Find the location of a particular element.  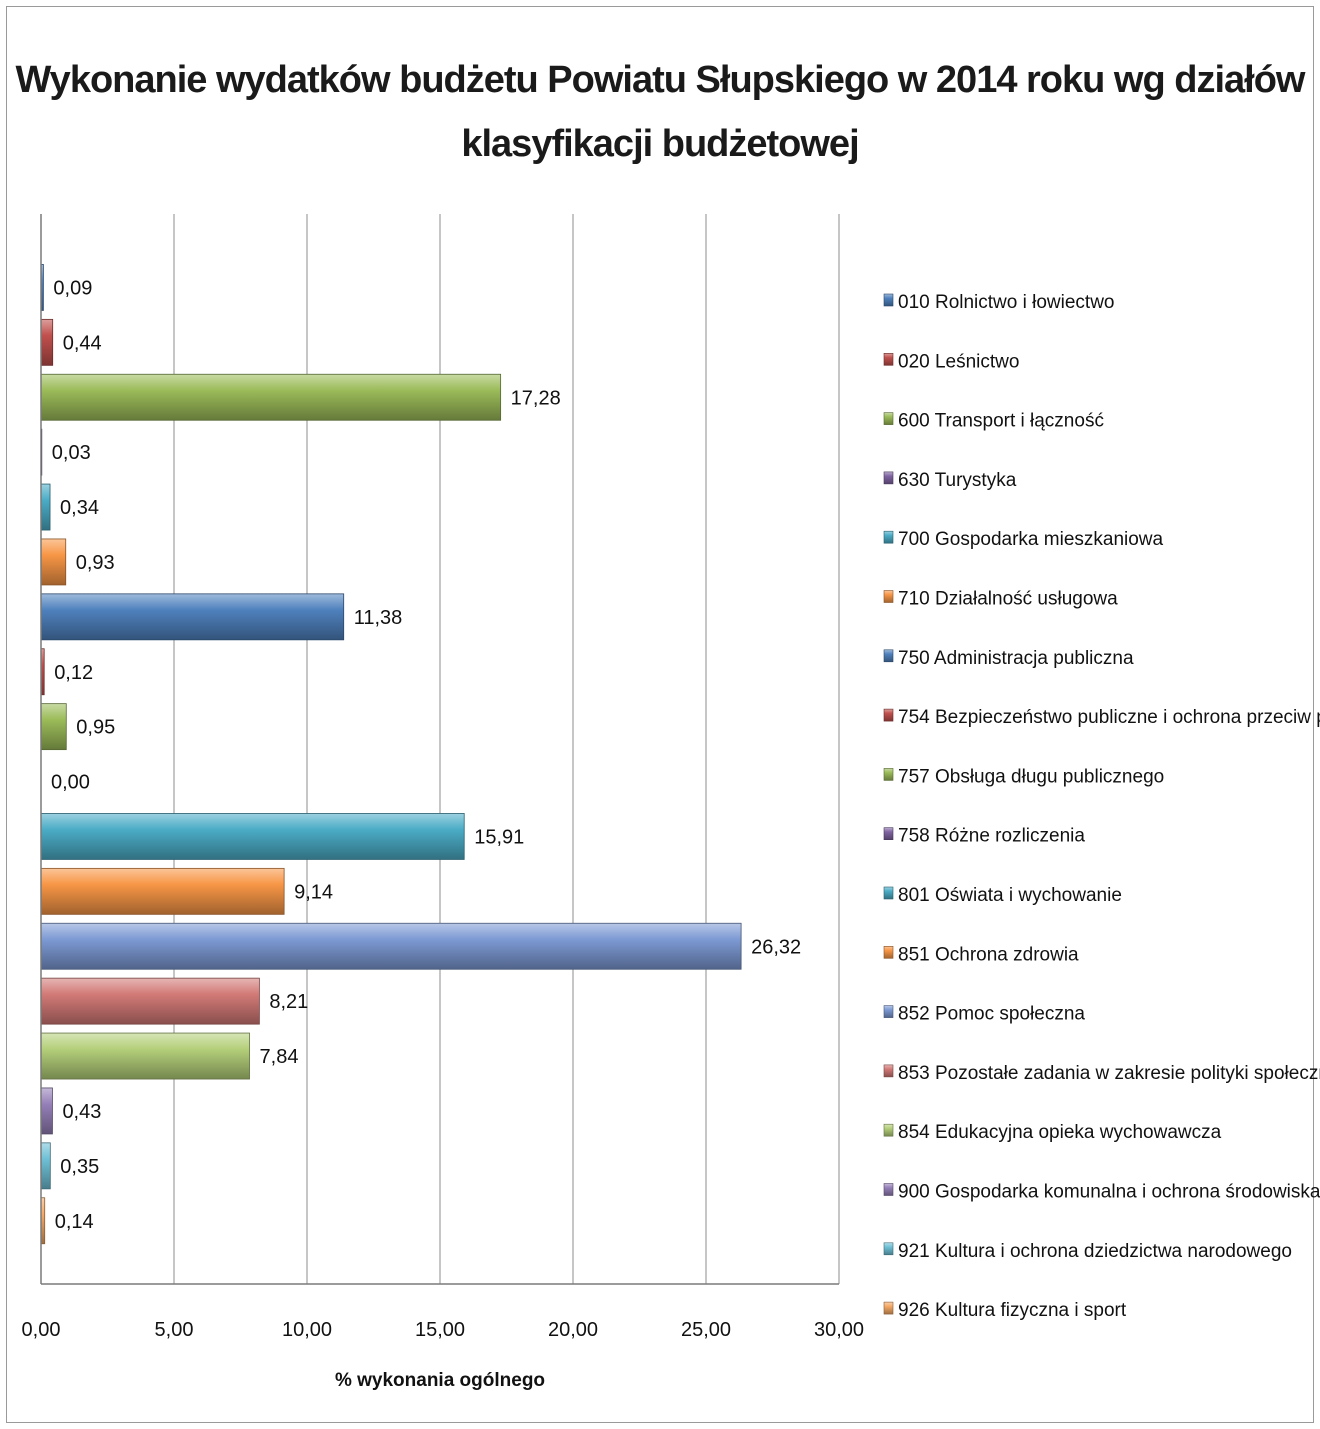

legend-label: 600 Transport i łączność is located at coordinates (1001, 421).